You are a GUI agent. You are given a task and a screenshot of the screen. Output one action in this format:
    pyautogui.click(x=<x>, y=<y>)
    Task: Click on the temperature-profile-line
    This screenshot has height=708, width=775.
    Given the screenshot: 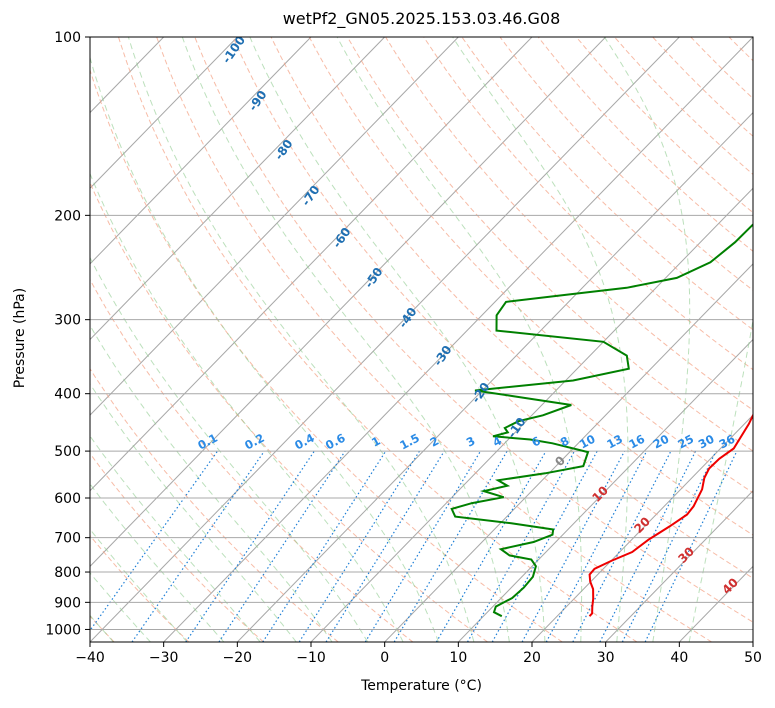 What is the action you would take?
    pyautogui.click(x=670, y=514)
    